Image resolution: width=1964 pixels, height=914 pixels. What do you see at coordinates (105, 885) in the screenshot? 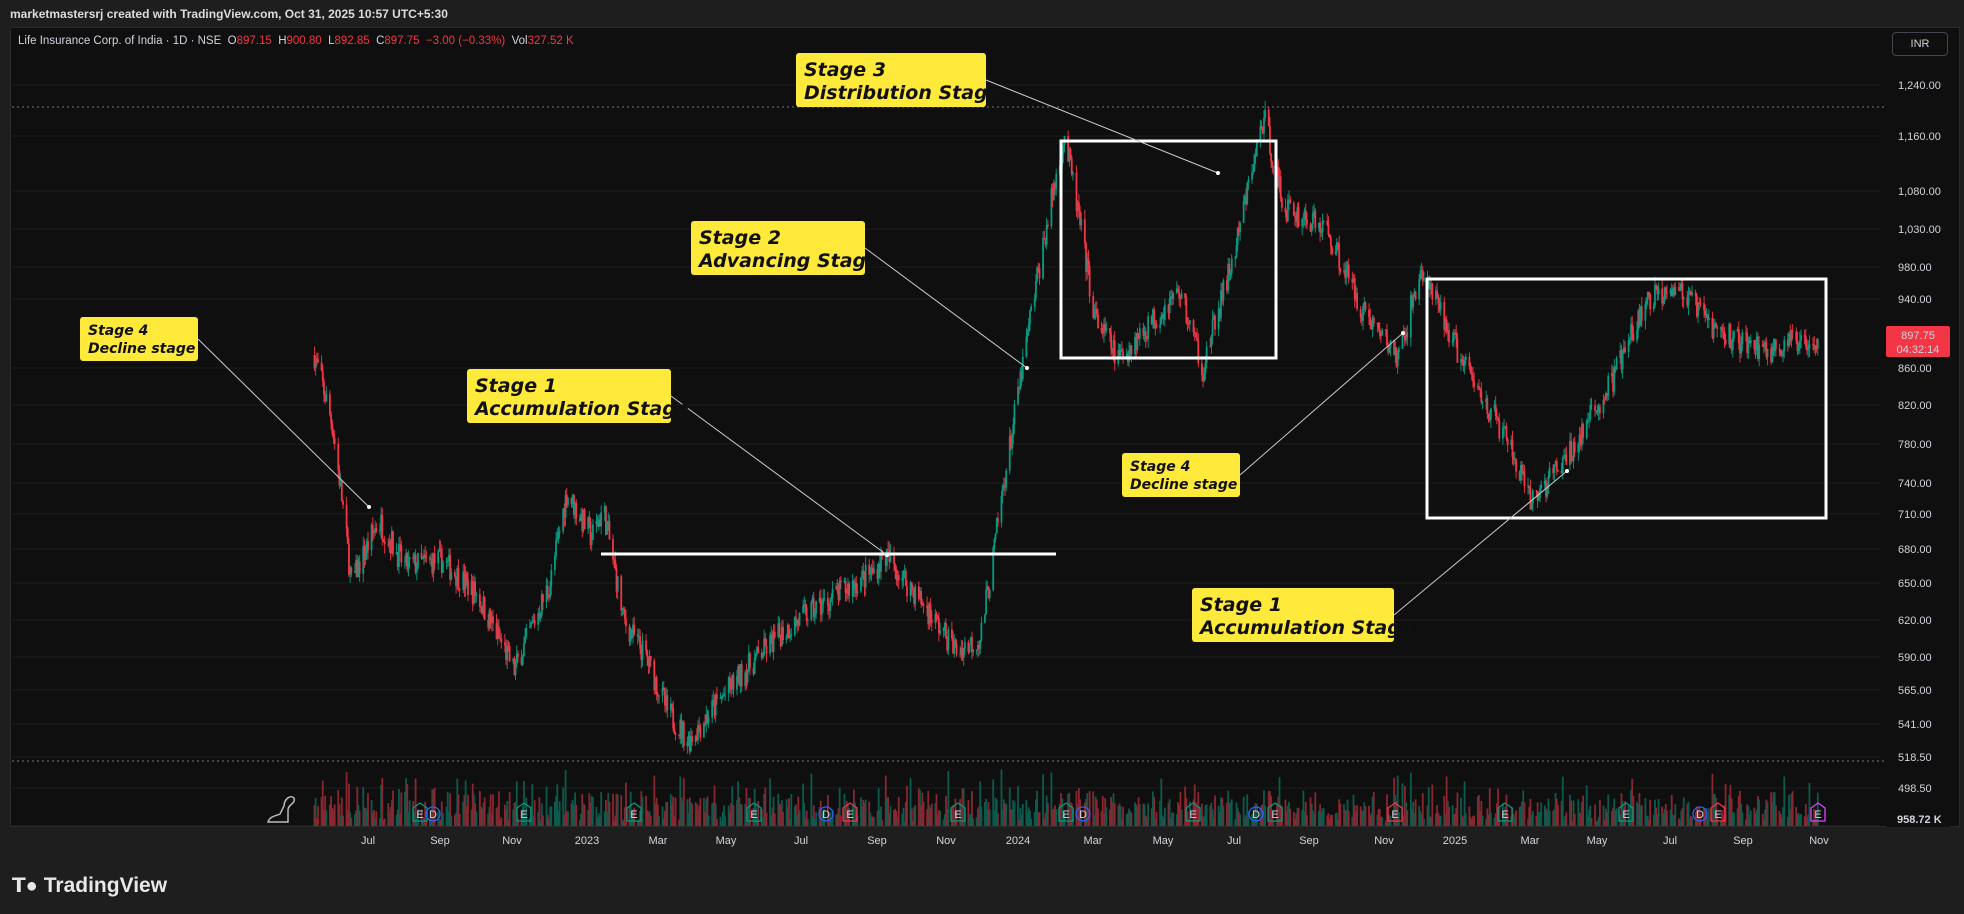
I see `brand-label: TradingView` at bounding box center [105, 885].